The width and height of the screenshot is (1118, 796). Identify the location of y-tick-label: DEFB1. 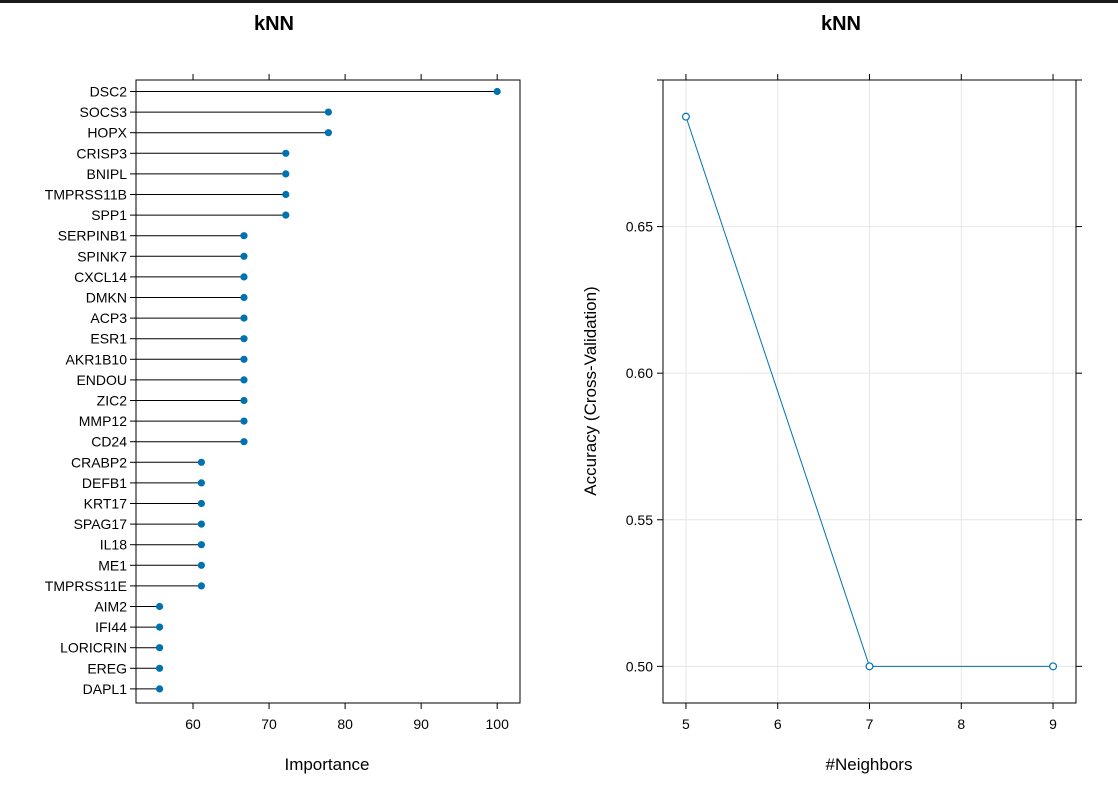
(104, 483).